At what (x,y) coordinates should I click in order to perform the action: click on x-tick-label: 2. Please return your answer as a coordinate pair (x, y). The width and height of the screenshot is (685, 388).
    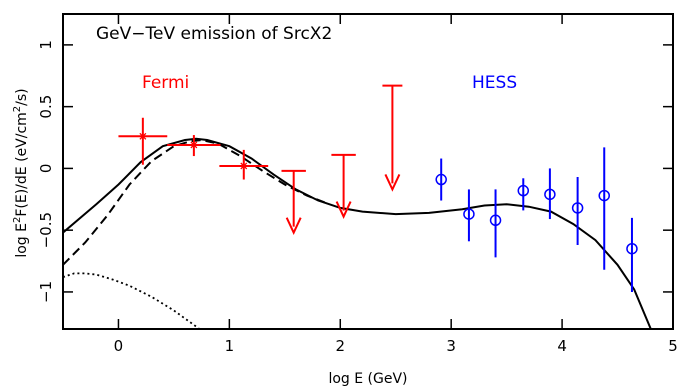
    Looking at the image, I should click on (340, 346).